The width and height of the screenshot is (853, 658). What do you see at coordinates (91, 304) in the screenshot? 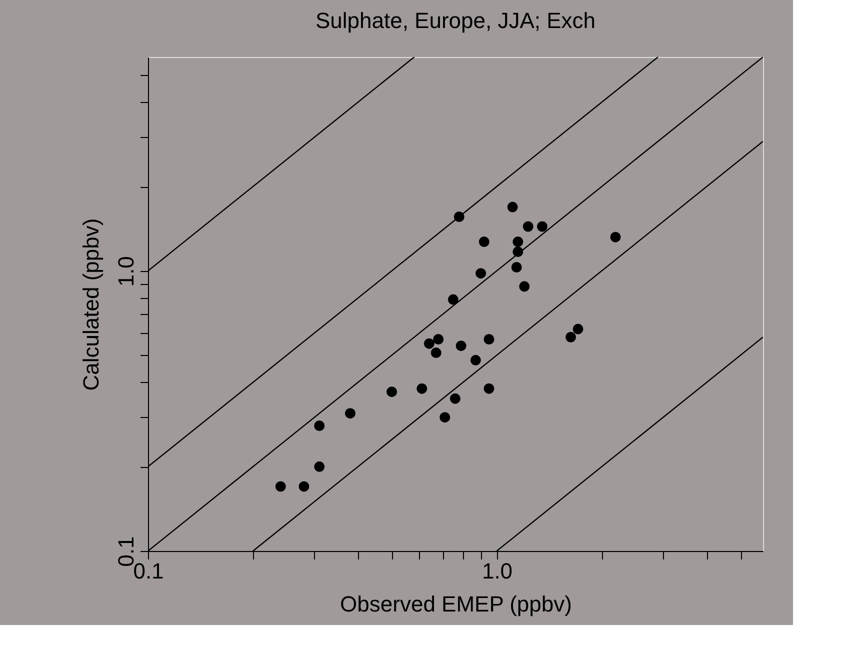
I see `y-axis-title: Calculated (ppbv)` at bounding box center [91, 304].